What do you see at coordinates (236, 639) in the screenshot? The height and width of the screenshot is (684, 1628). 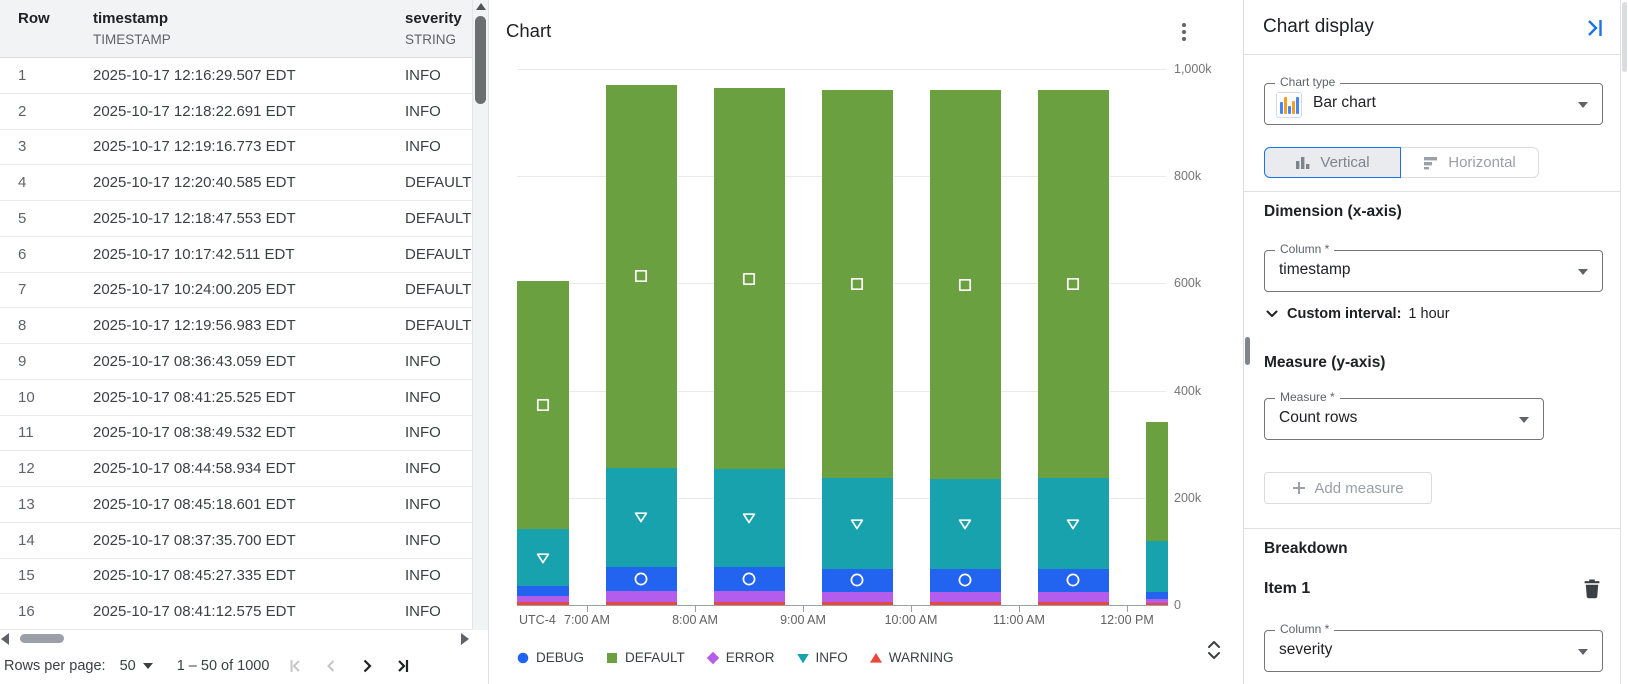 I see `table-horizontal-scrollbar` at bounding box center [236, 639].